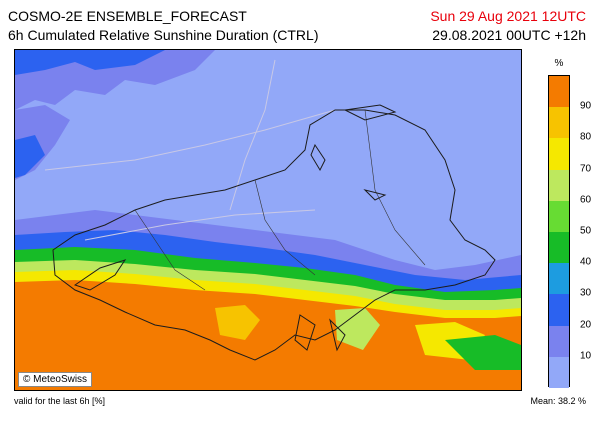 This screenshot has height=421, width=600. What do you see at coordinates (574, 224) in the screenshot?
I see `color-legend: % 10 20 30 40 50 60 70 80 90` at bounding box center [574, 224].